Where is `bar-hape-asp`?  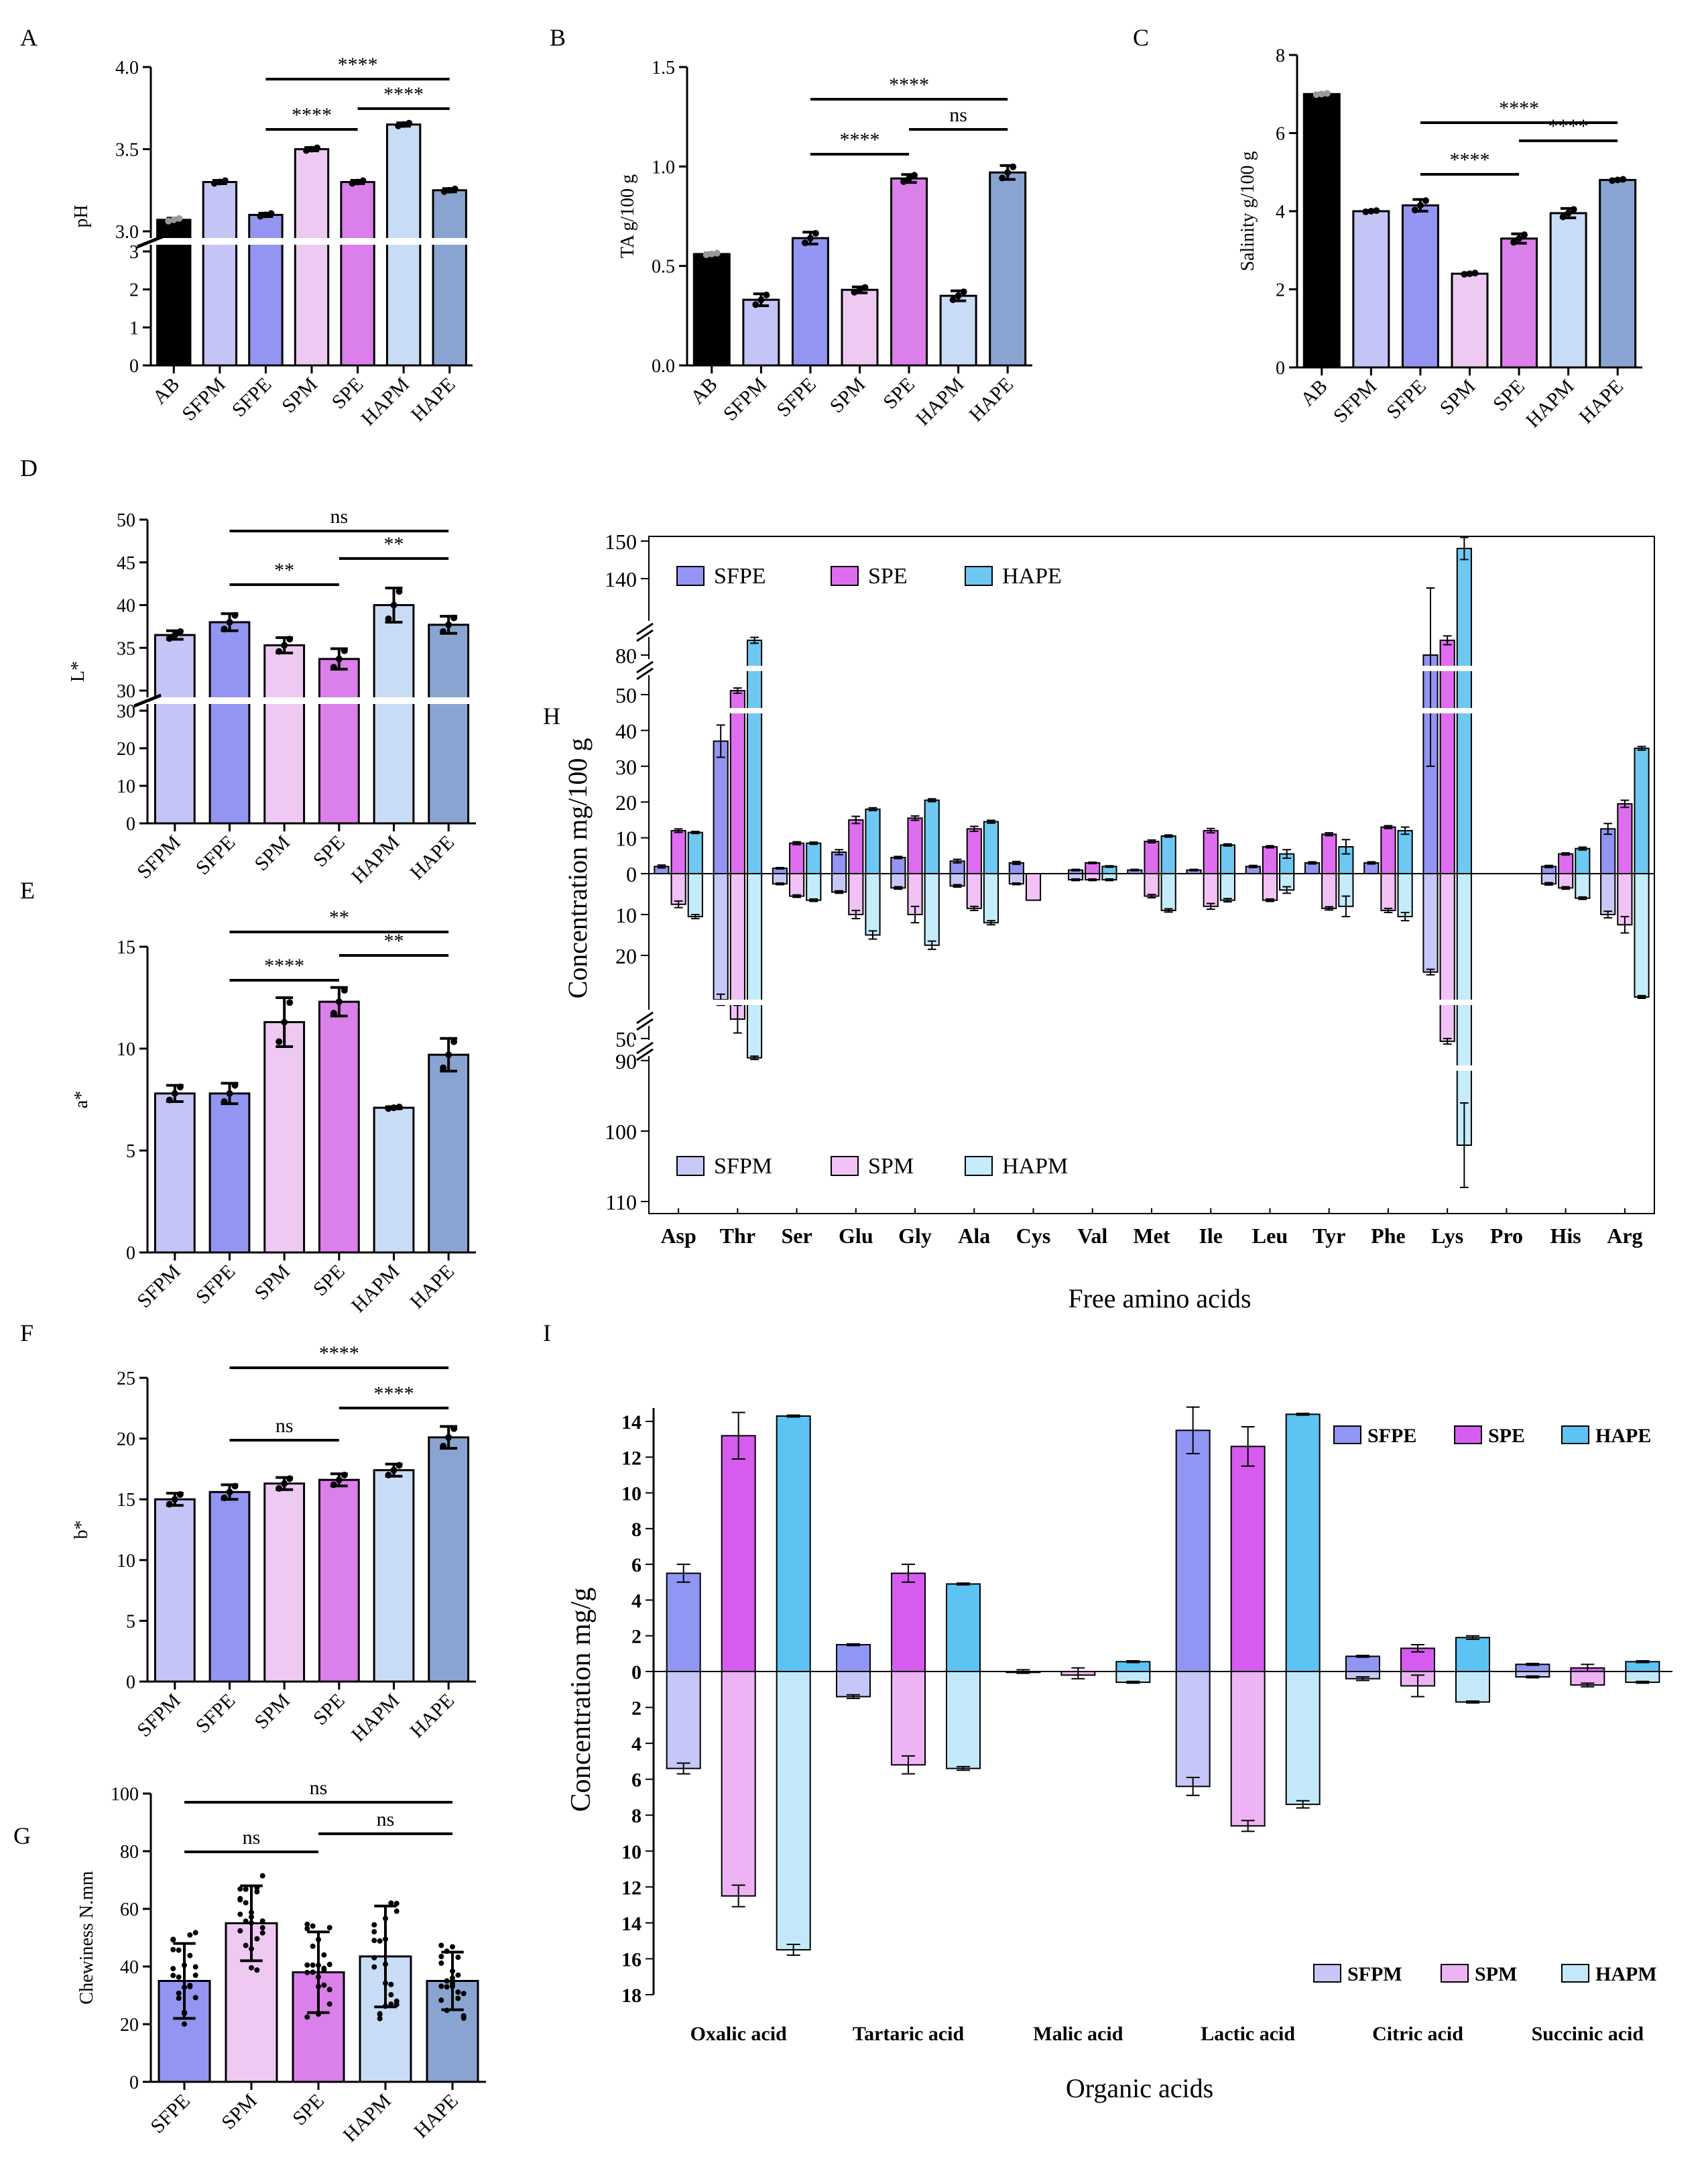 bar-hape-asp is located at coordinates (695, 852).